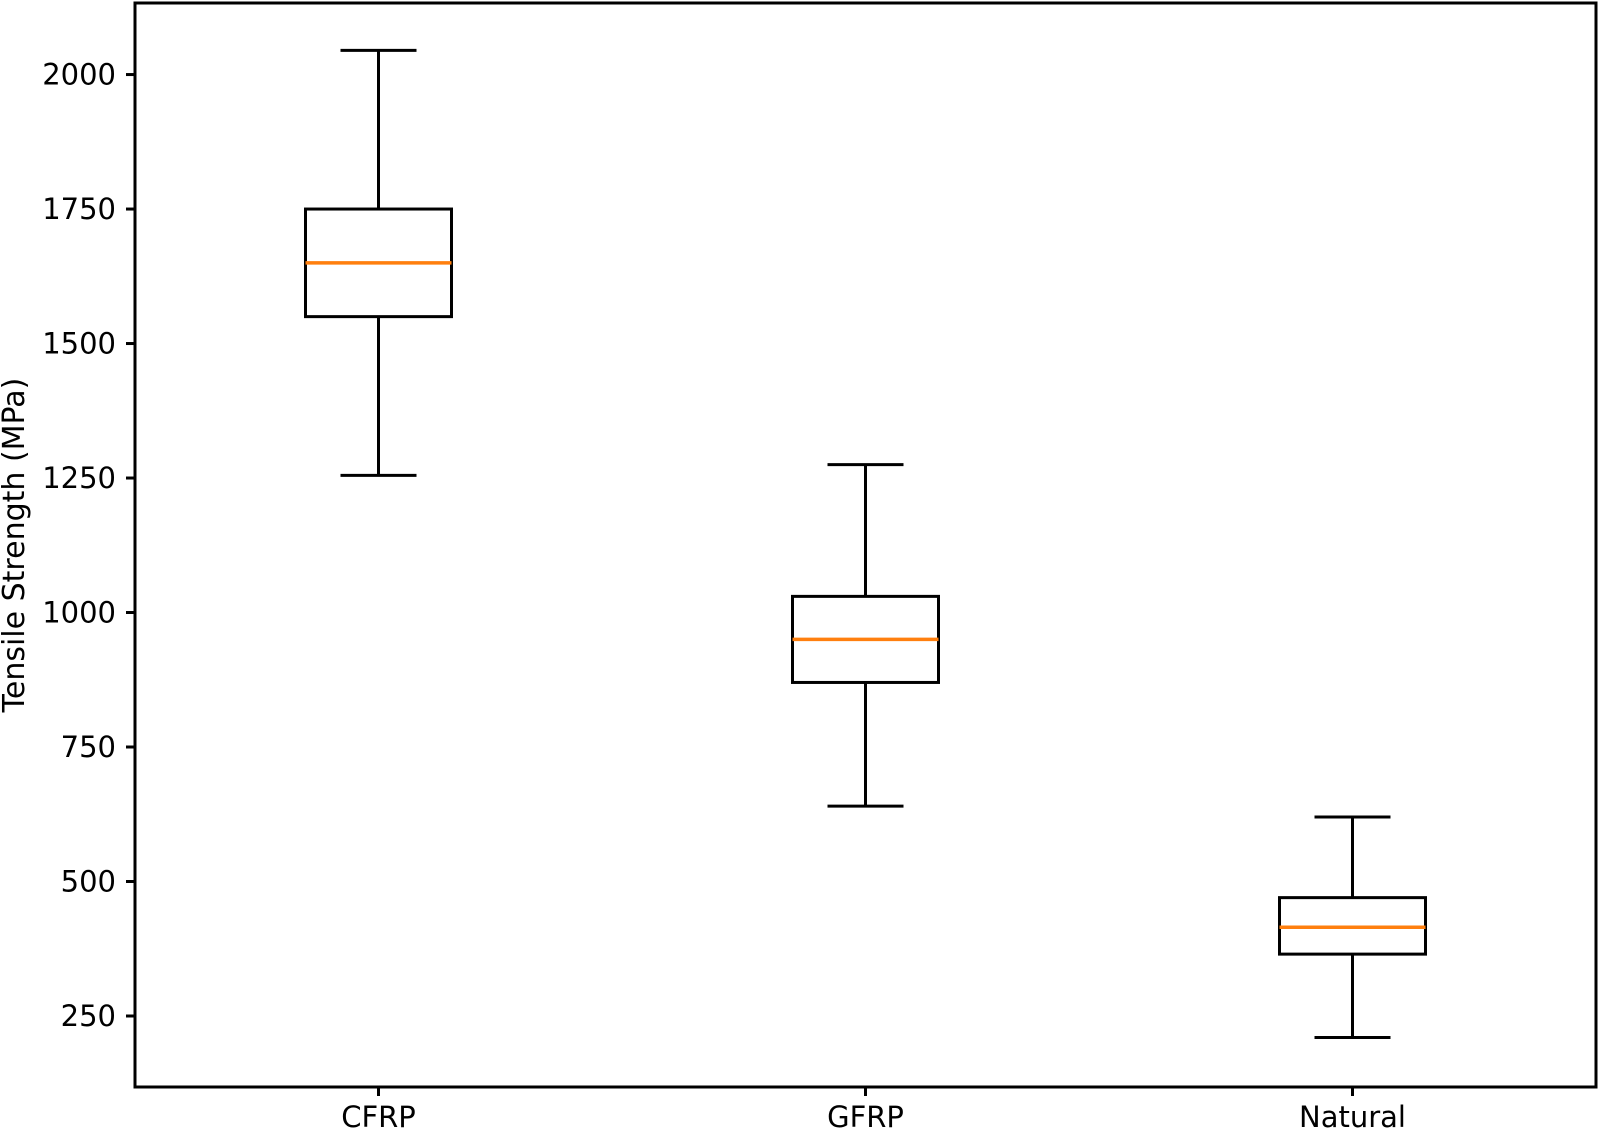 The height and width of the screenshot is (1130, 1600). Describe the element at coordinates (79, 344) in the screenshot. I see `y-tick-label: 1500` at that location.